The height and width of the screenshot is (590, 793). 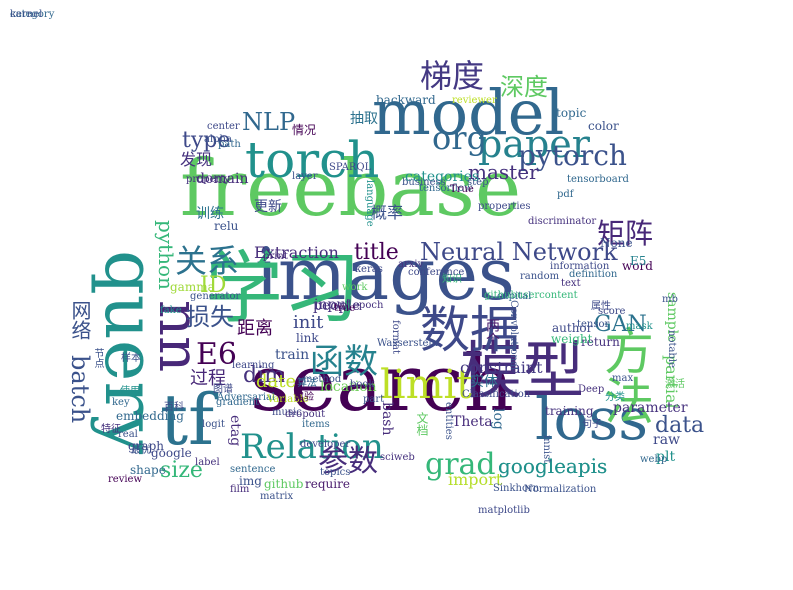 I want to click on cloud-word: 文档, so click(x=422, y=424).